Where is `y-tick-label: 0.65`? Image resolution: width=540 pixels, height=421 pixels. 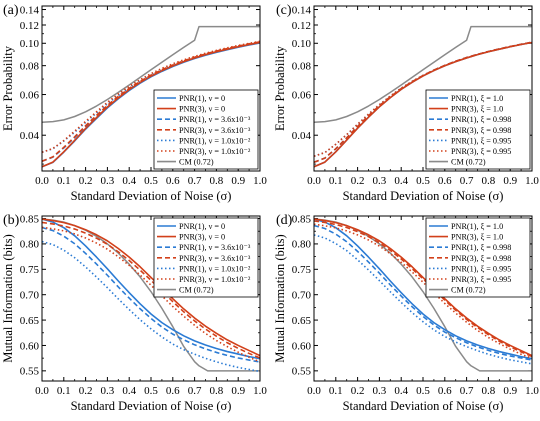 y-tick-label: 0.65 is located at coordinates (30, 321).